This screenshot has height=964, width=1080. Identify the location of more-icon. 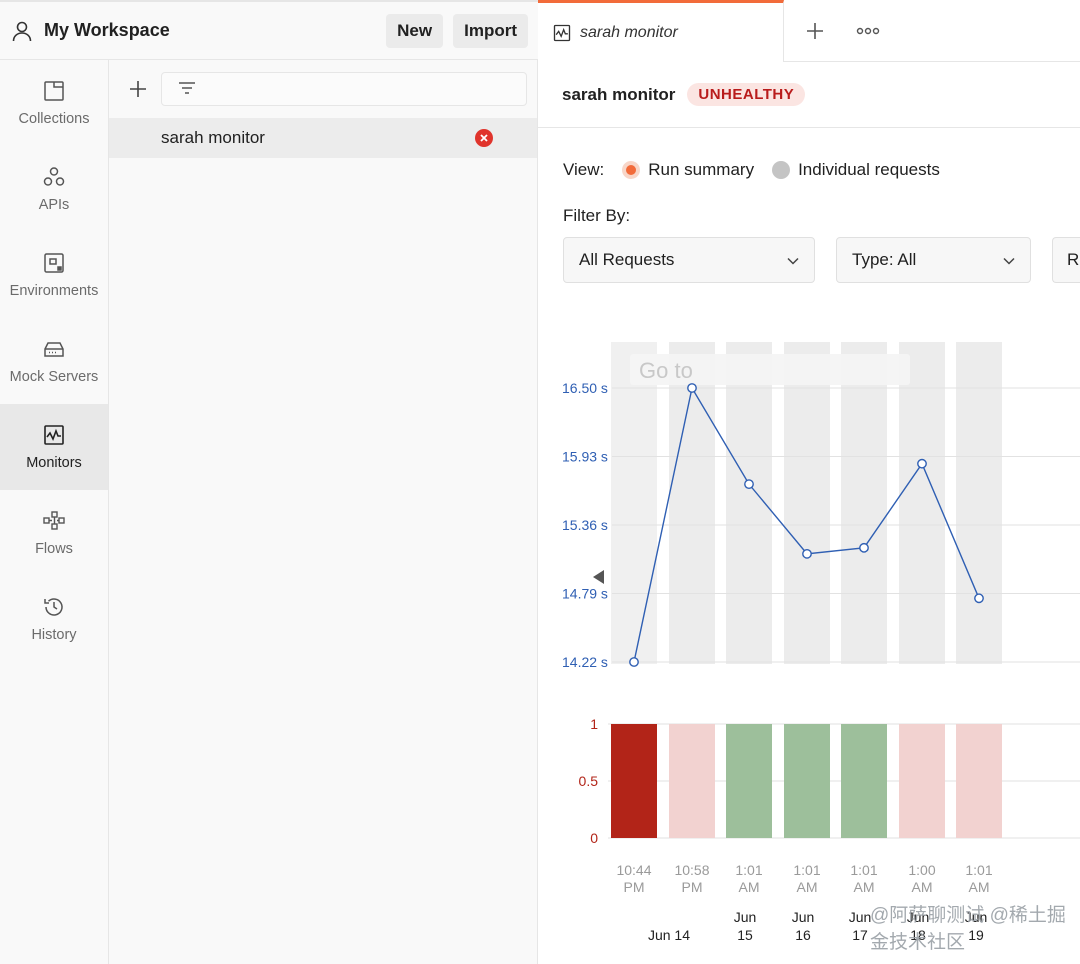
(868, 31).